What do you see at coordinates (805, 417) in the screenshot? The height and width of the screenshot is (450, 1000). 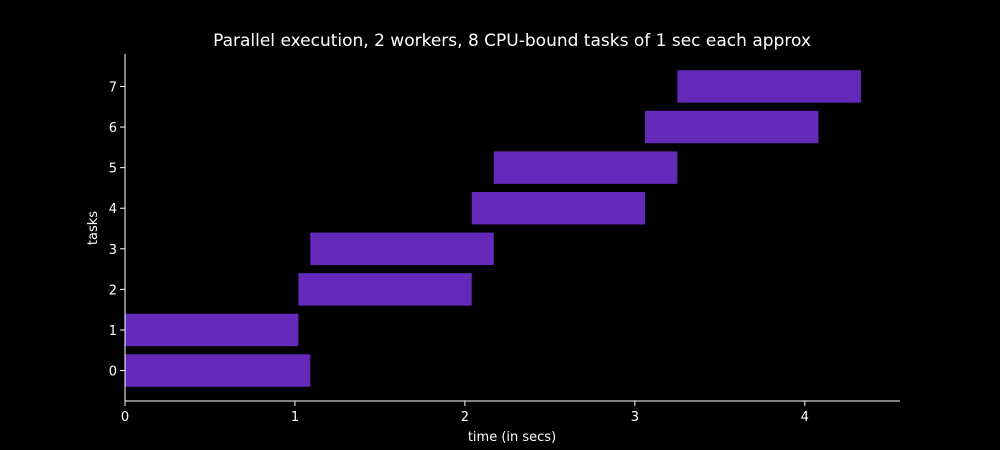 I see `x-tick-label: 4` at bounding box center [805, 417].